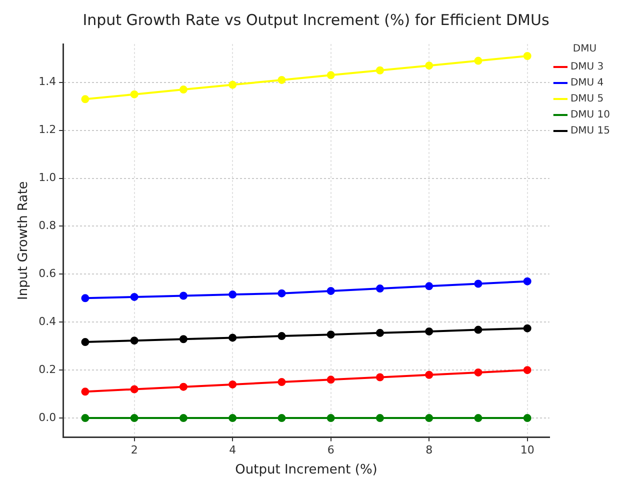 The width and height of the screenshot is (632, 492). I want to click on x-tick-label: 4, so click(232, 450).